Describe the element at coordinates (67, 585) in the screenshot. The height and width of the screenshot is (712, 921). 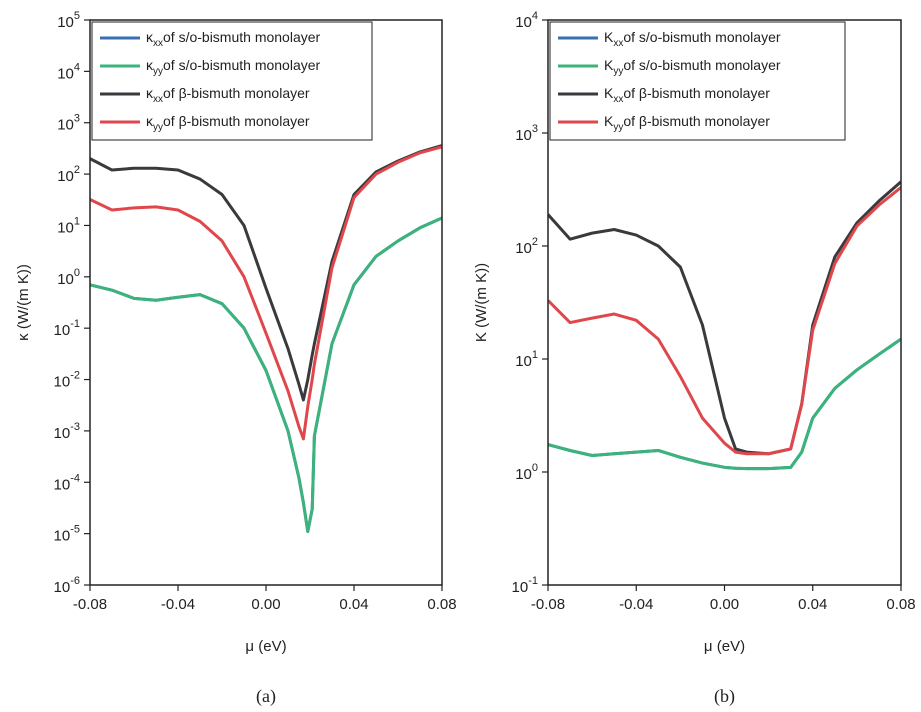
I see `y-tick-label: 10⁻⁶` at that location.